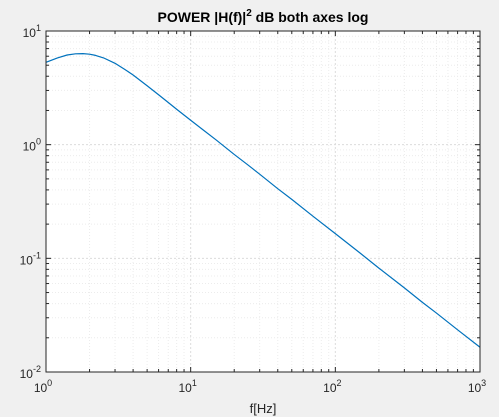  What do you see at coordinates (202, 17) in the screenshot?
I see `chart-title-main: POWER |H(f)|` at bounding box center [202, 17].